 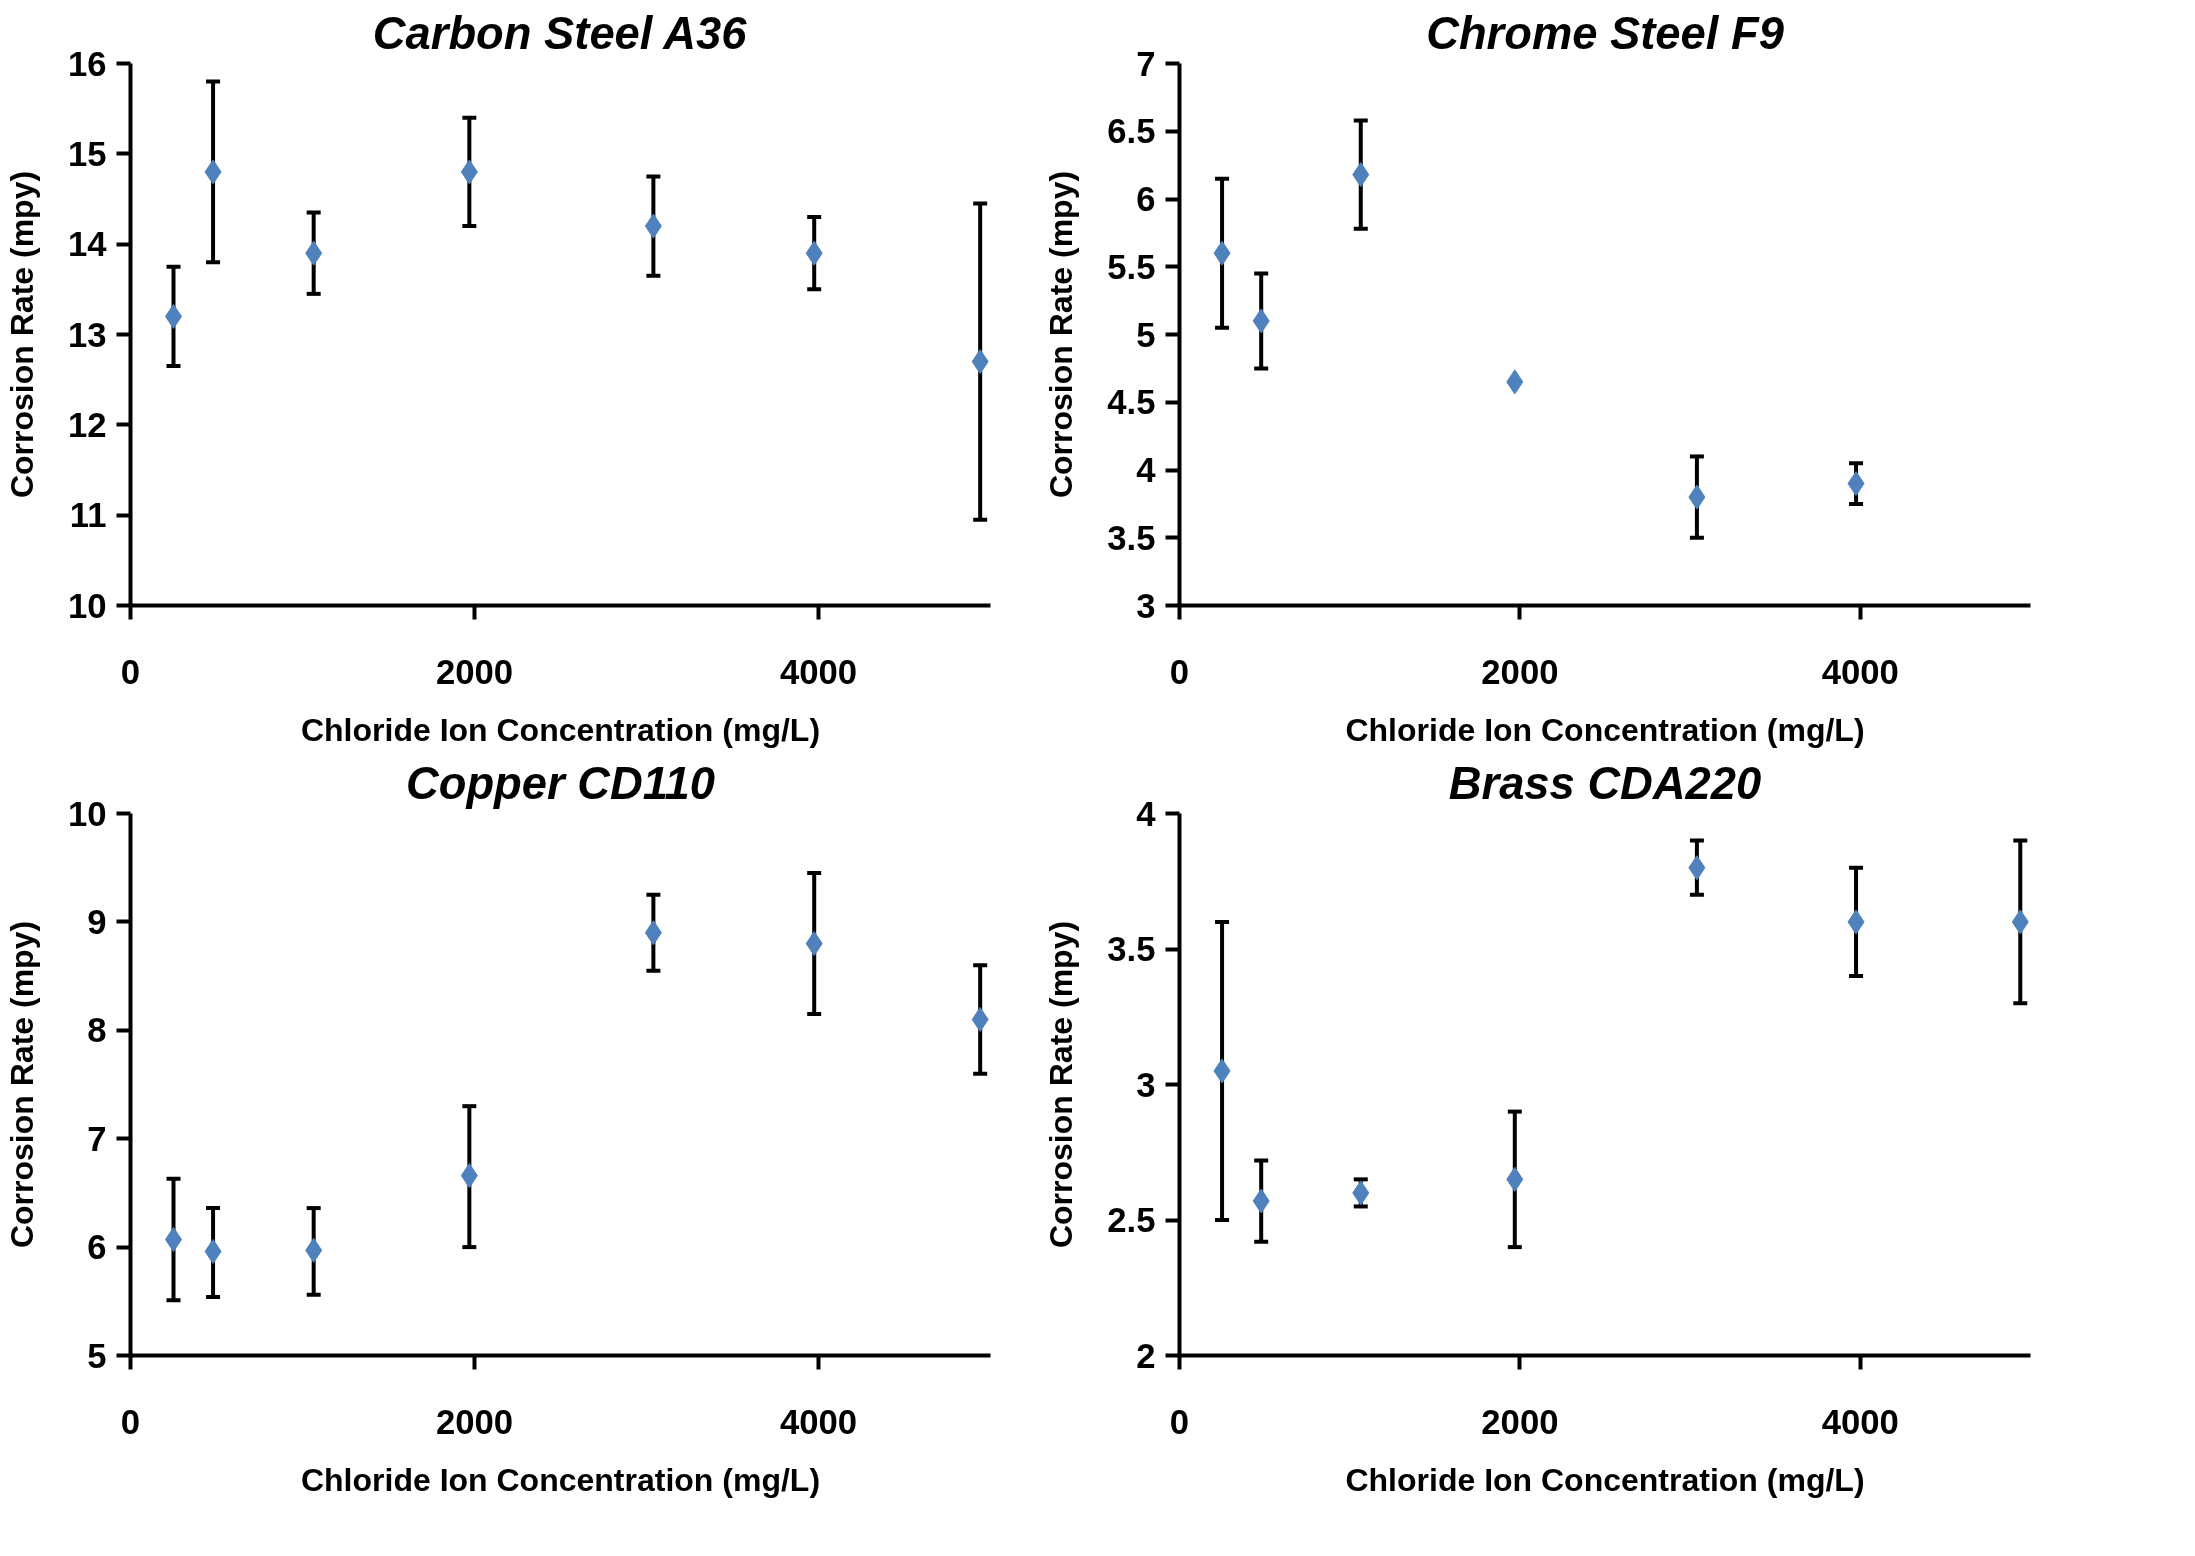 I want to click on y-tick-label: 6.5, so click(x=1131, y=131).